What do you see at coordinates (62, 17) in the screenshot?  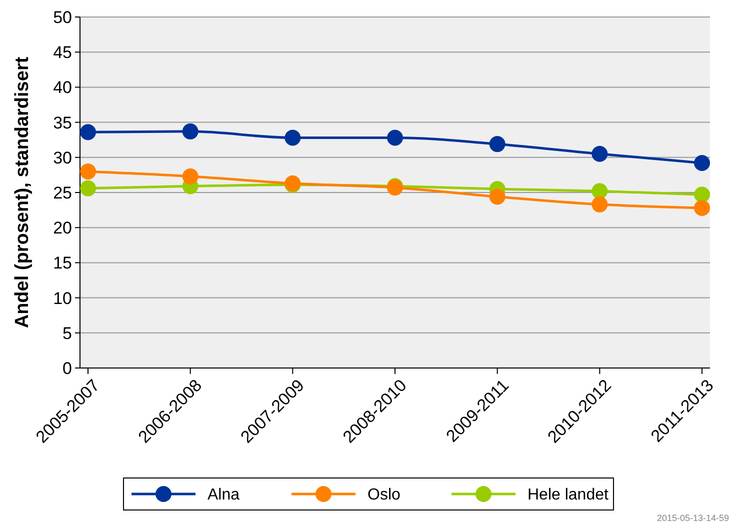 I see `y-tick-label: 50` at bounding box center [62, 17].